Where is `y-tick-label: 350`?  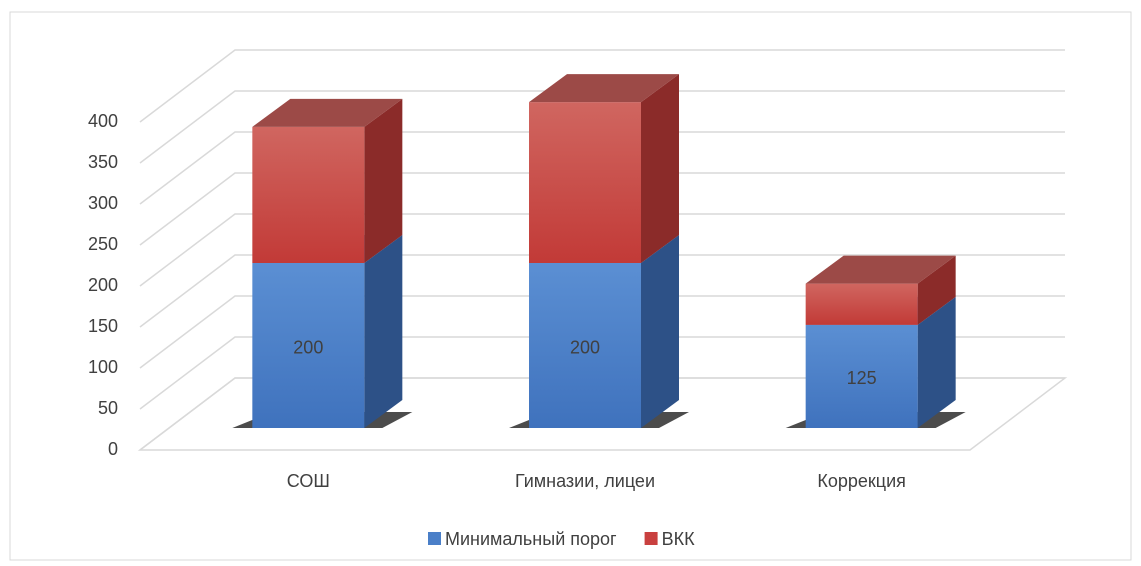 y-tick-label: 350 is located at coordinates (103, 162).